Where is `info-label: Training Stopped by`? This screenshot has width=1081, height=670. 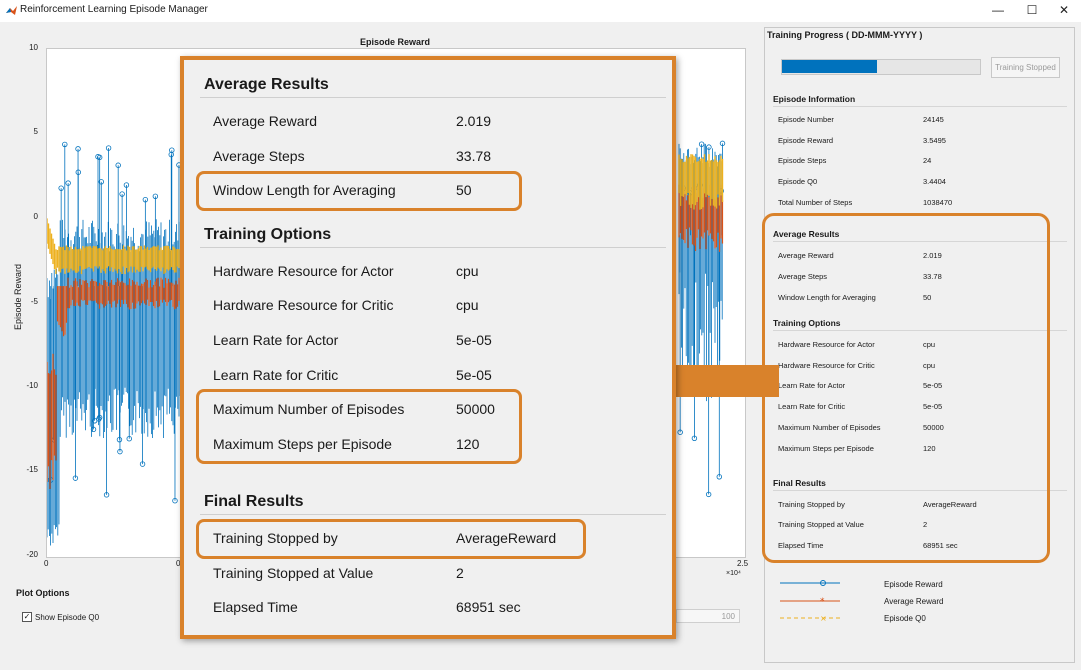 info-label: Training Stopped by is located at coordinates (811, 504).